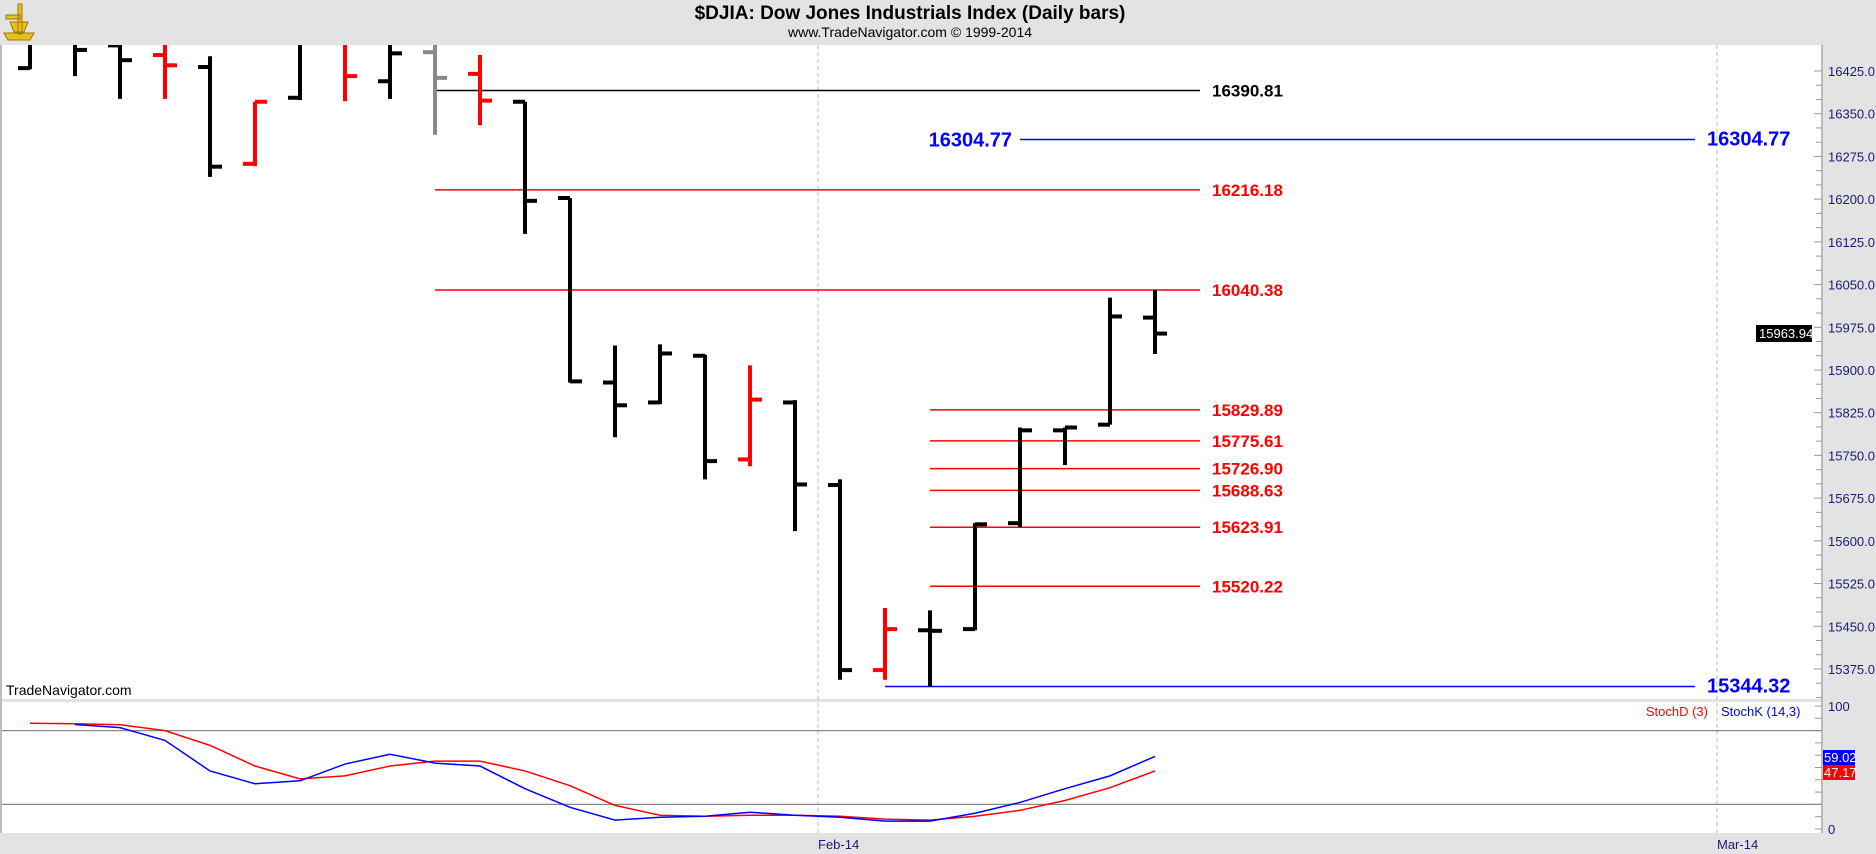 This screenshot has height=854, width=1876. Describe the element at coordinates (1851, 626) in the screenshot. I see `ytick-label: 15450.0` at that location.